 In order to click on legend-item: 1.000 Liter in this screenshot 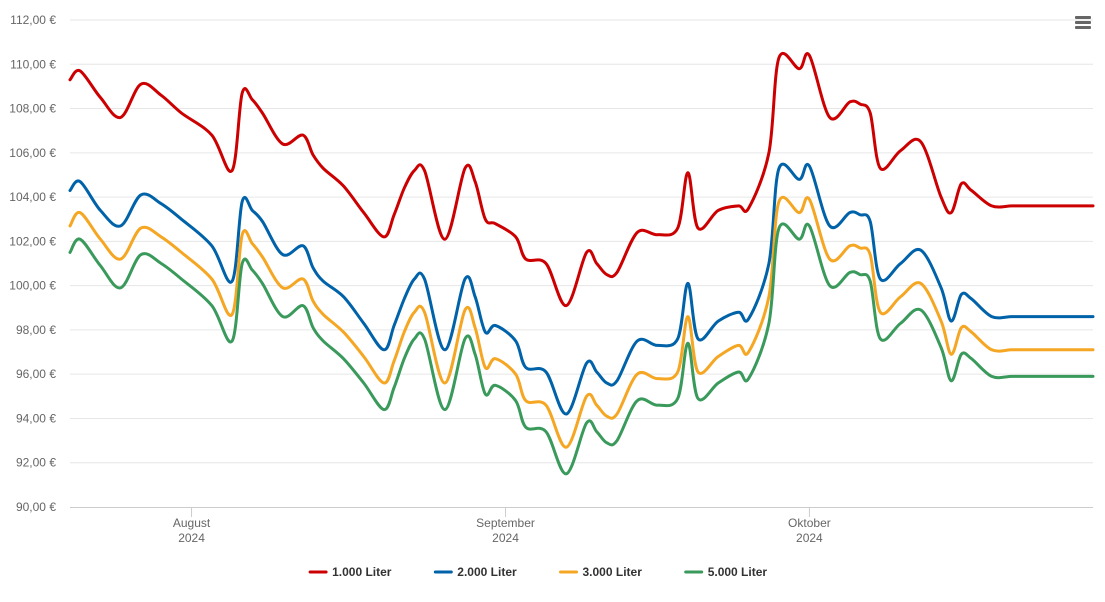, I will do `click(350, 572)`.